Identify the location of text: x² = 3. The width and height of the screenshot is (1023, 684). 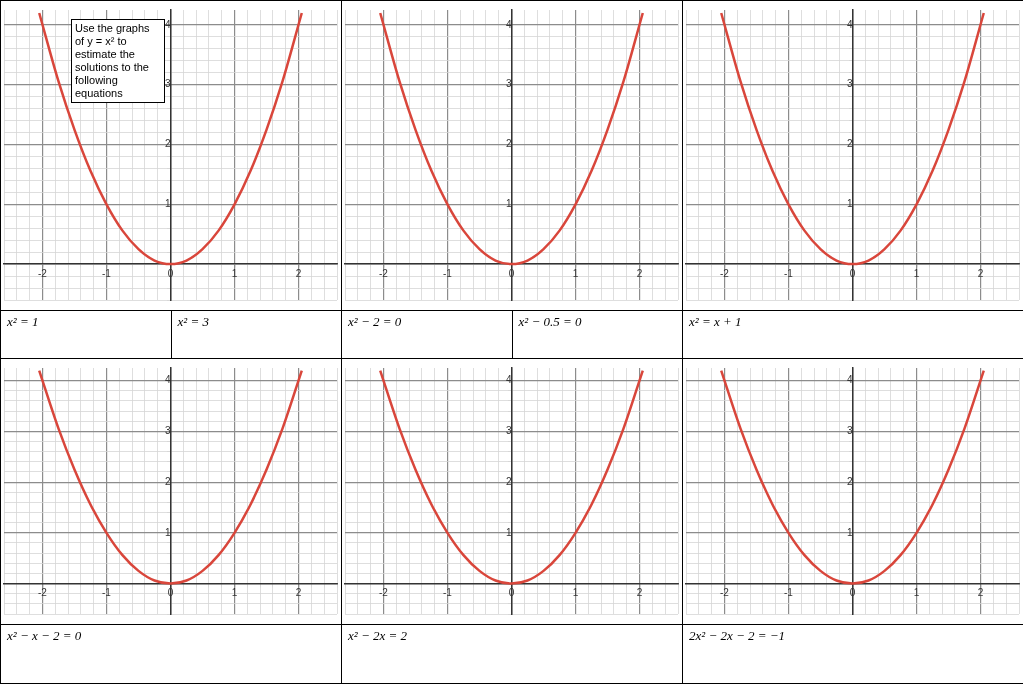
(256, 334).